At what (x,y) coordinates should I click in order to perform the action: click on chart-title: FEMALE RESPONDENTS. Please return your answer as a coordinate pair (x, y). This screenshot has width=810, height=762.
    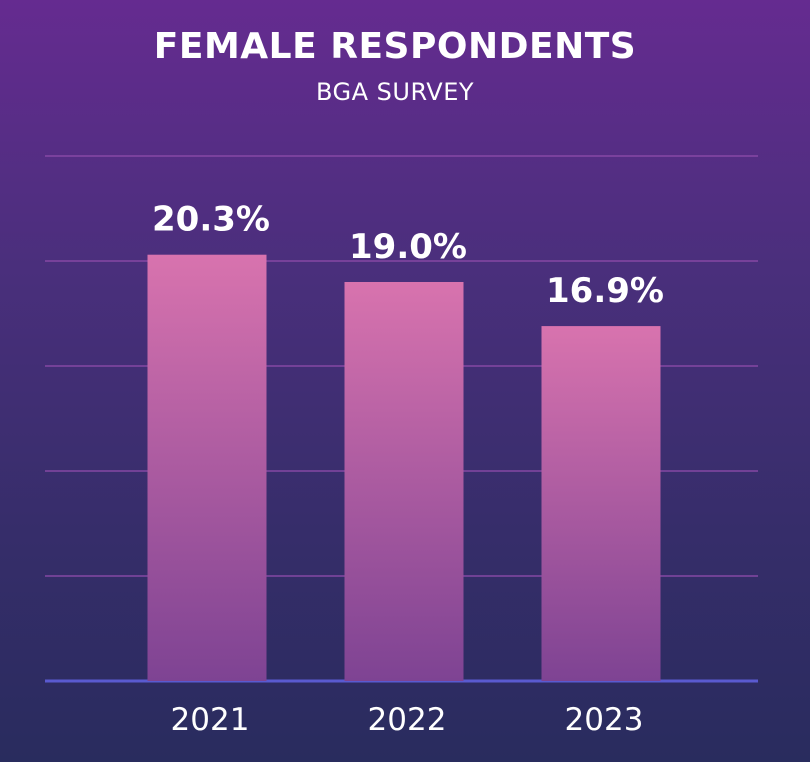
    Looking at the image, I should click on (395, 46).